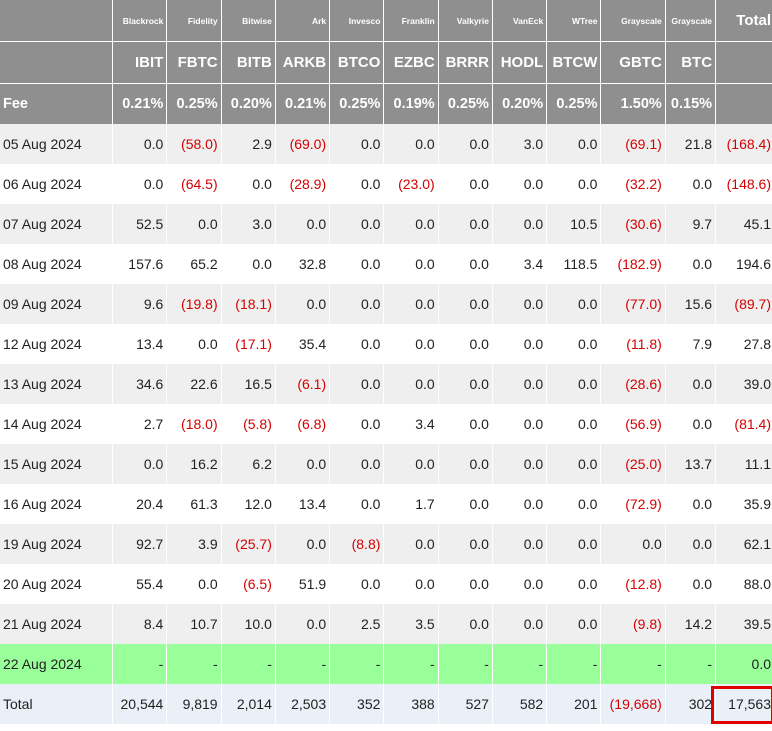  What do you see at coordinates (633, 62) in the screenshot?
I see `ticker-header: GBTC` at bounding box center [633, 62].